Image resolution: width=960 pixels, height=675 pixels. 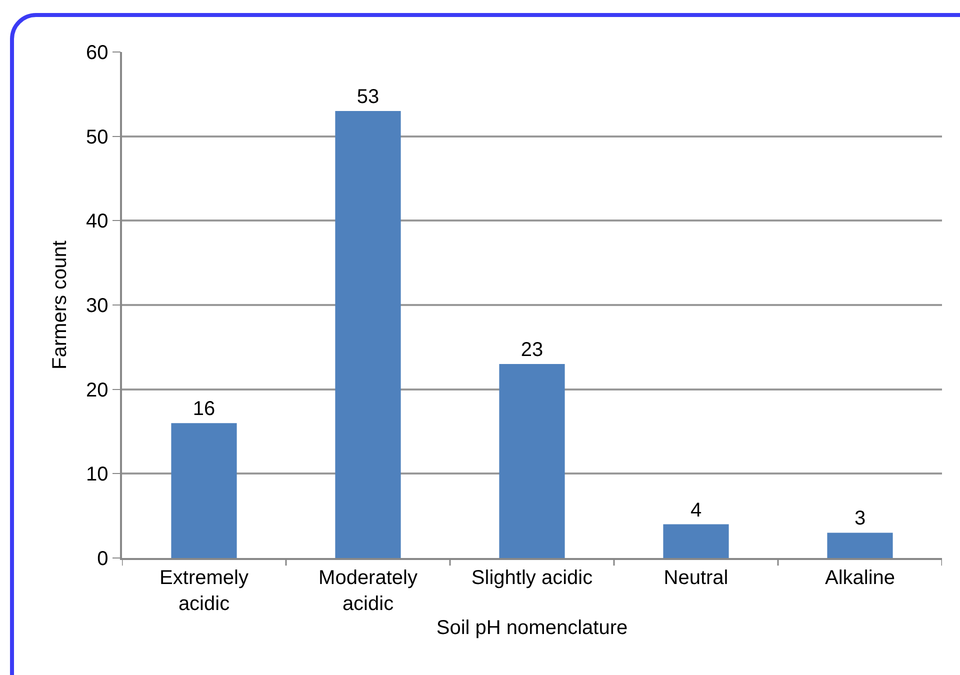 What do you see at coordinates (696, 577) in the screenshot?
I see `x-tick-label: Neutral` at bounding box center [696, 577].